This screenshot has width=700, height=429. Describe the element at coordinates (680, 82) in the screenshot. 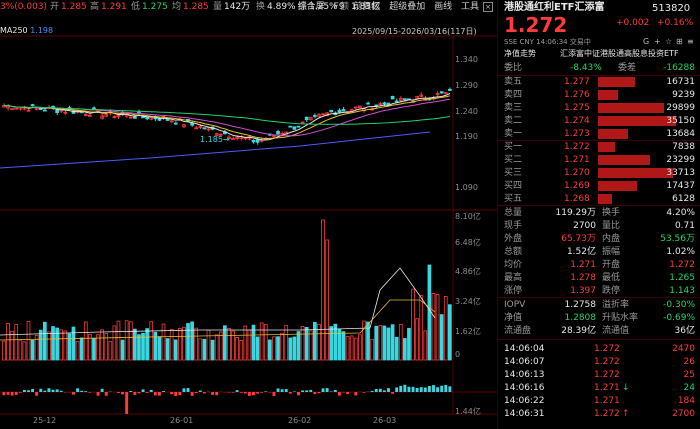

I see `level-volume: 16731` at that location.